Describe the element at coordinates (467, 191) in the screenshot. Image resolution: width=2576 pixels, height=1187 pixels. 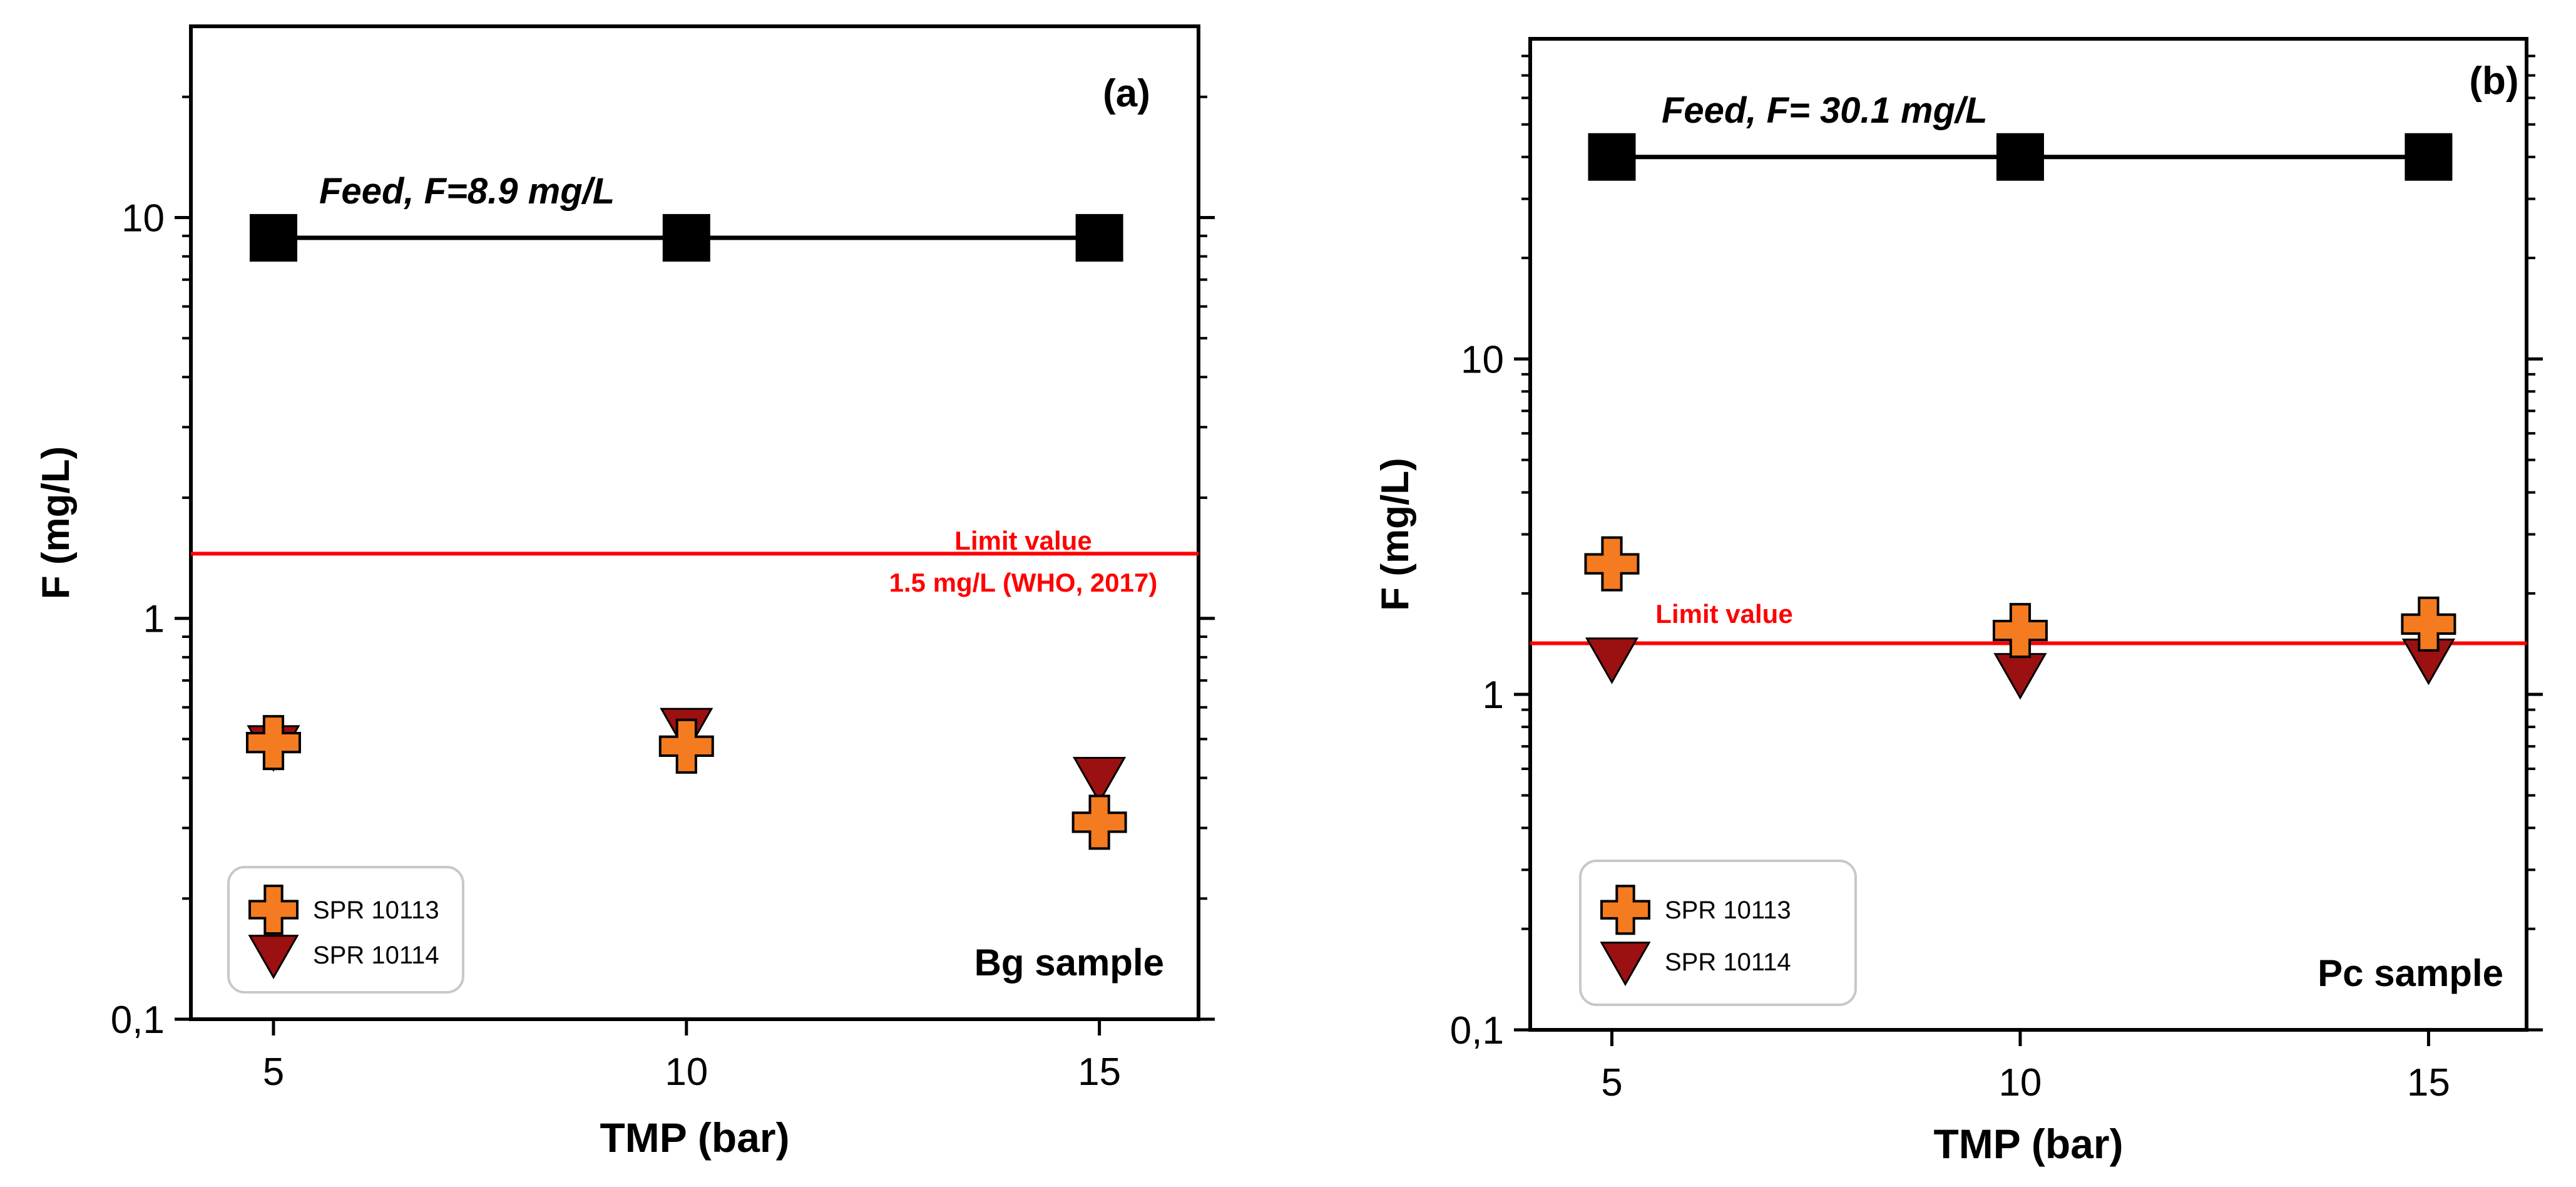
I see `feed-label: Feed, F=8.9 mg/L` at that location.